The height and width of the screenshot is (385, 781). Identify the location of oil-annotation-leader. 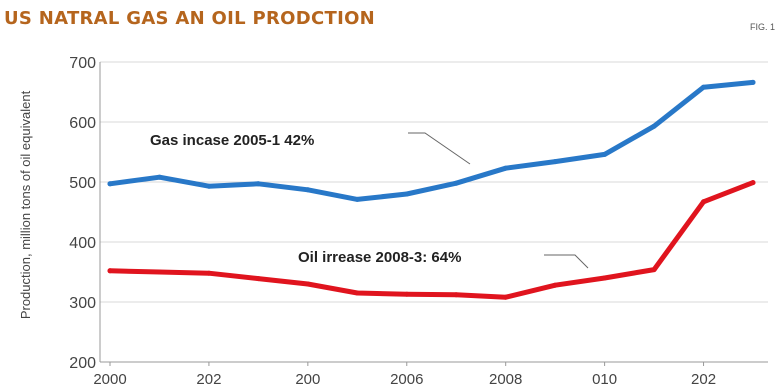
(566, 261).